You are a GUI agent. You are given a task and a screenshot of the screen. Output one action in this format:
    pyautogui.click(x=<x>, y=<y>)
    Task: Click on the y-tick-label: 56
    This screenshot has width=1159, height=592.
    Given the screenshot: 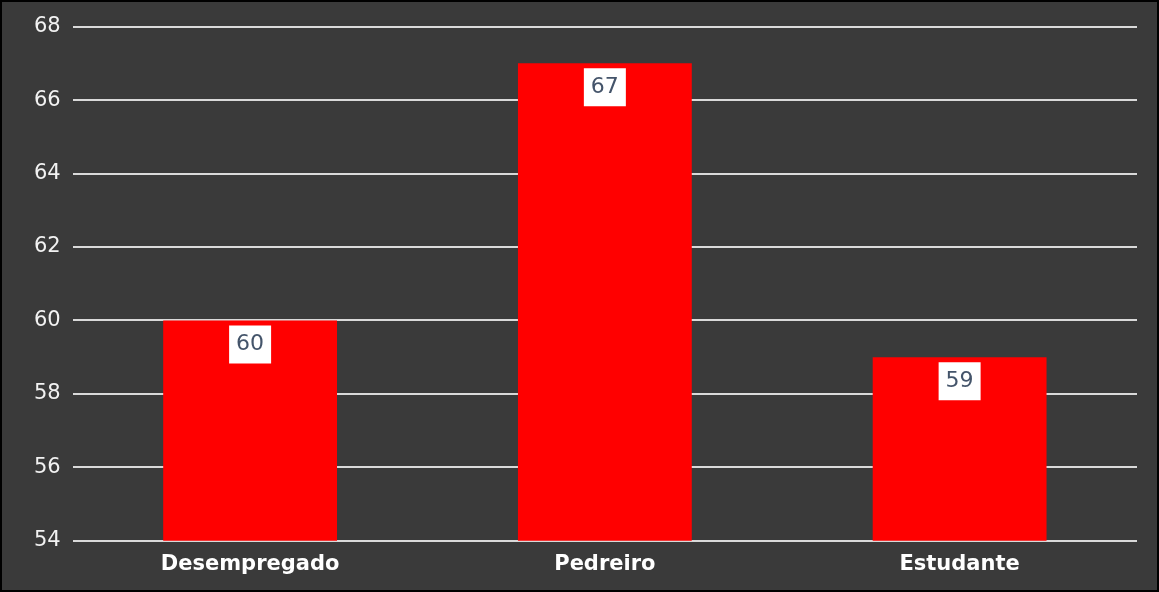 What is the action you would take?
    pyautogui.click(x=47, y=465)
    